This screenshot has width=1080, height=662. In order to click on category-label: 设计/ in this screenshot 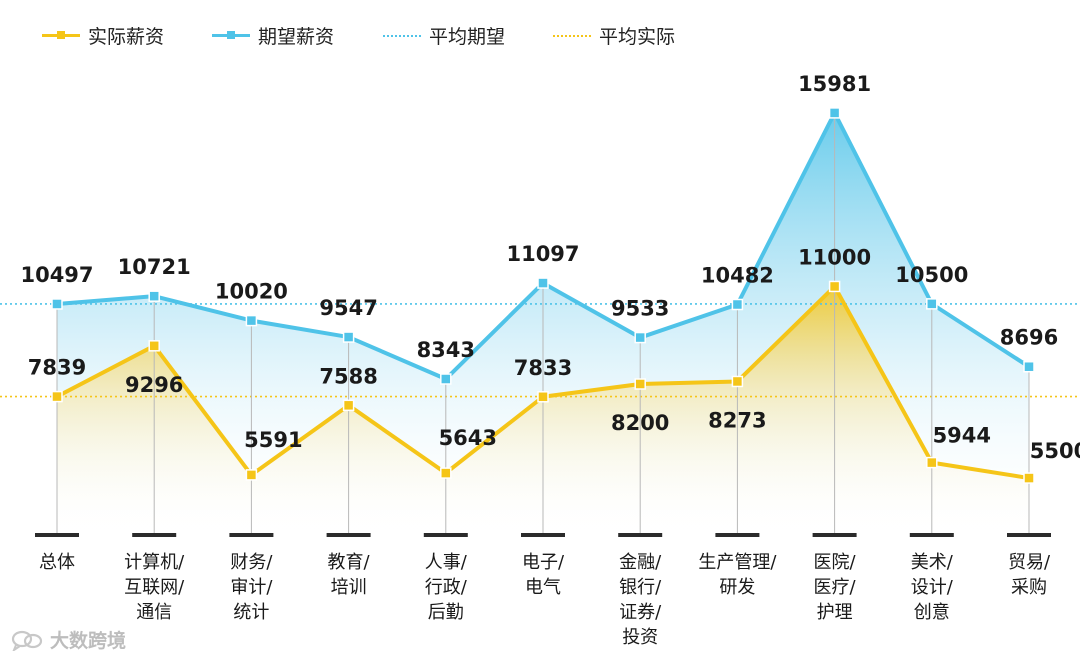, I will do `click(932, 587)`.